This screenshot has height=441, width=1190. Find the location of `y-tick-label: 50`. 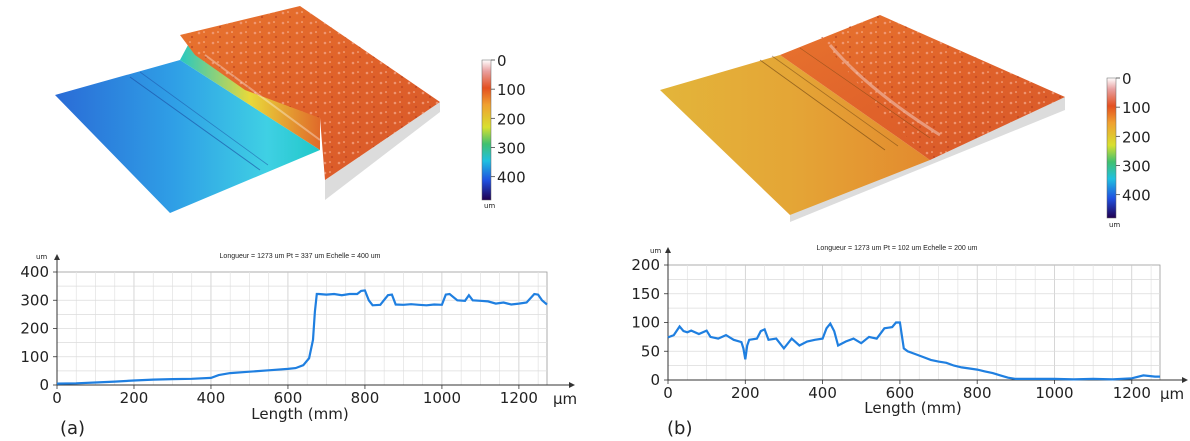

y-tick-label: 50 is located at coordinates (650, 351).